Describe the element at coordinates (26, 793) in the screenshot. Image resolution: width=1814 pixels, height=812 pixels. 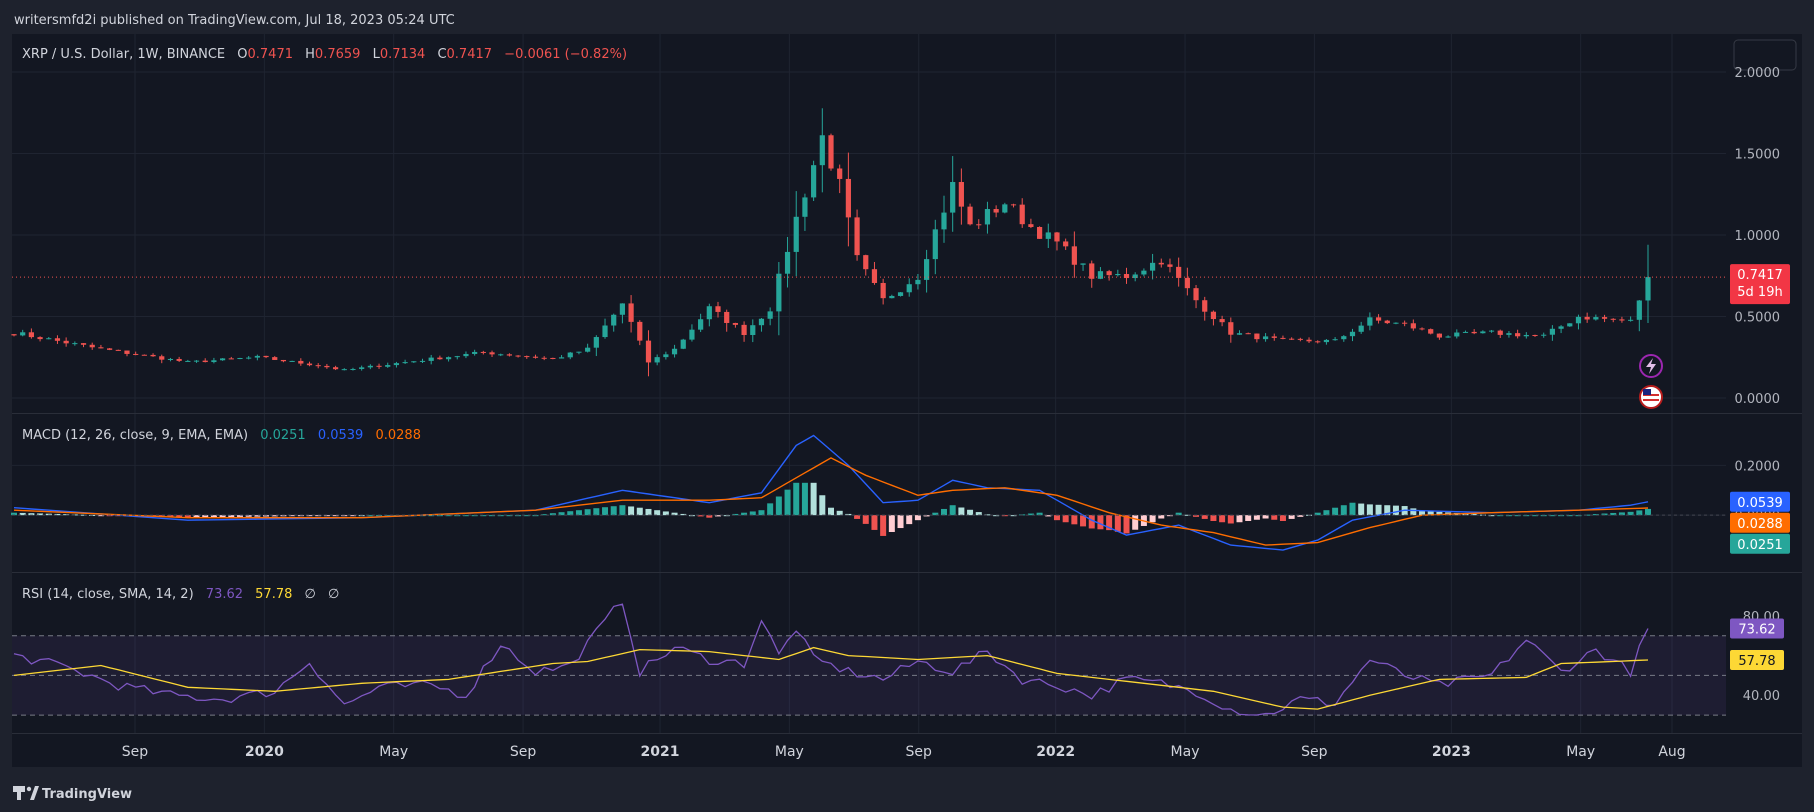
I see `tradingview-logo` at that location.